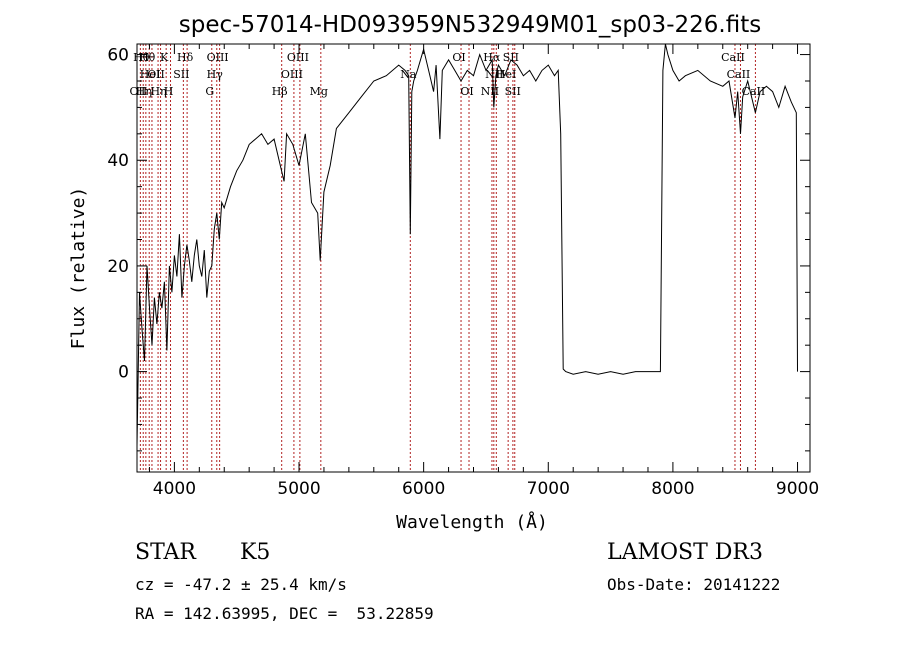 The height and width of the screenshot is (649, 900). Describe the element at coordinates (280, 91) in the screenshot. I see `line-marker-label: Hβ` at that location.